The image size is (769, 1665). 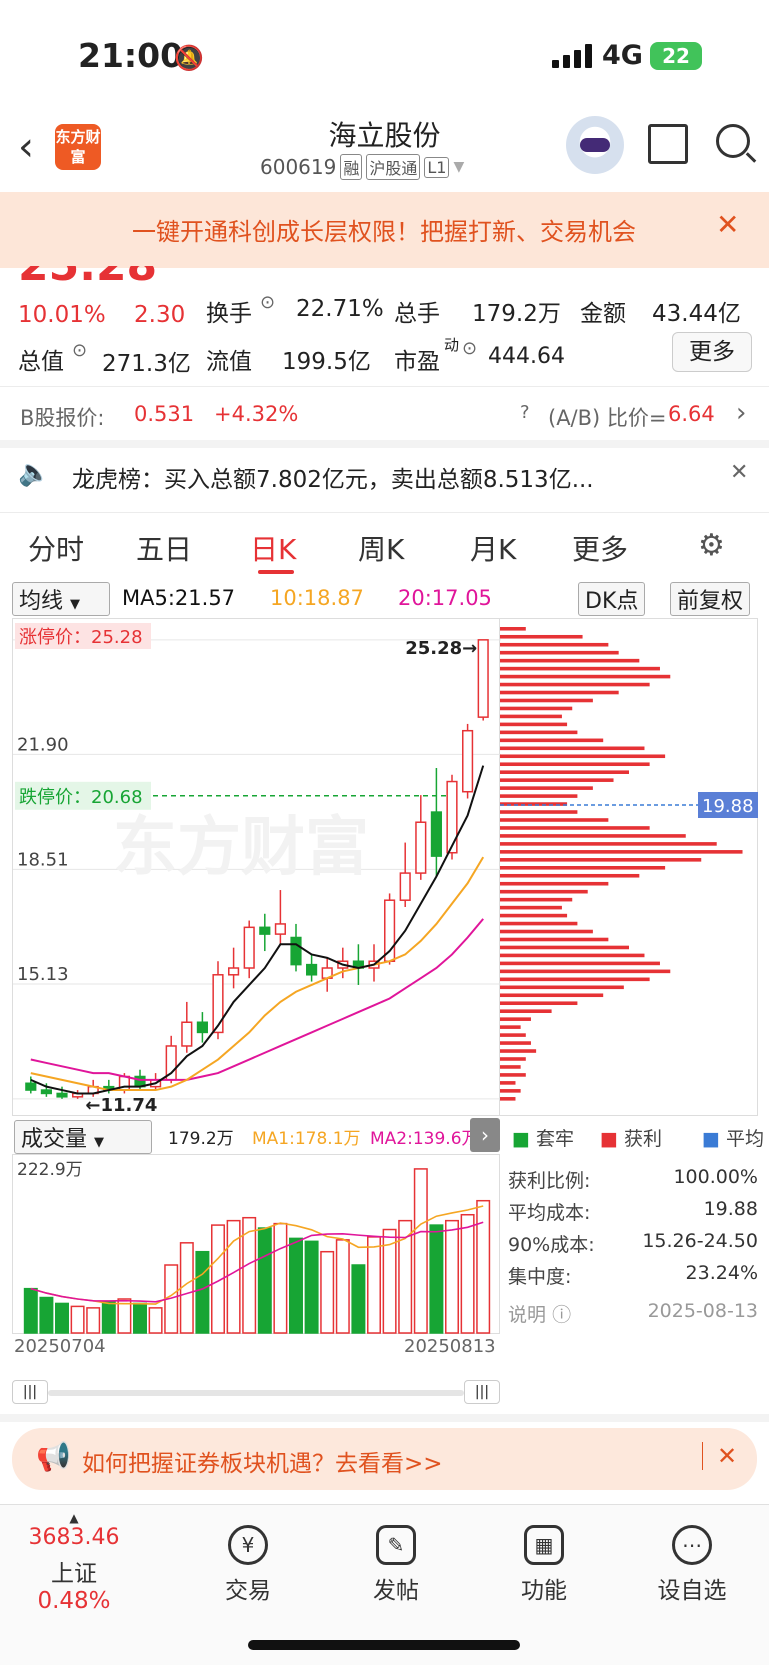 What do you see at coordinates (229, 314) in the screenshot?
I see `turnover-label: 换手` at bounding box center [229, 314].